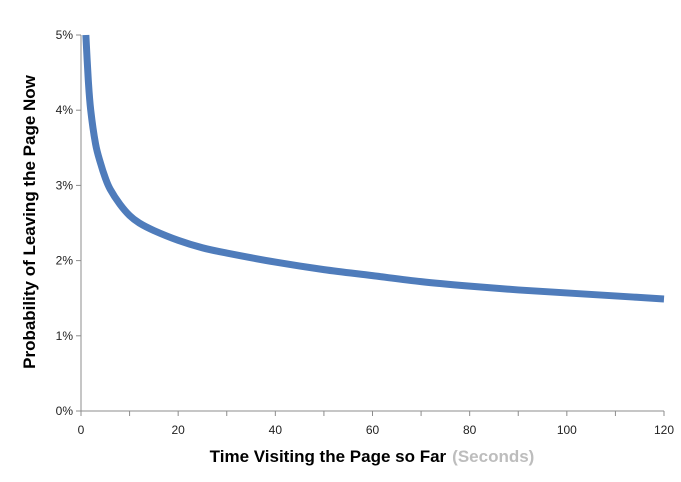 This screenshot has height=482, width=681. I want to click on y-tick-label: 4%, so click(65, 110).